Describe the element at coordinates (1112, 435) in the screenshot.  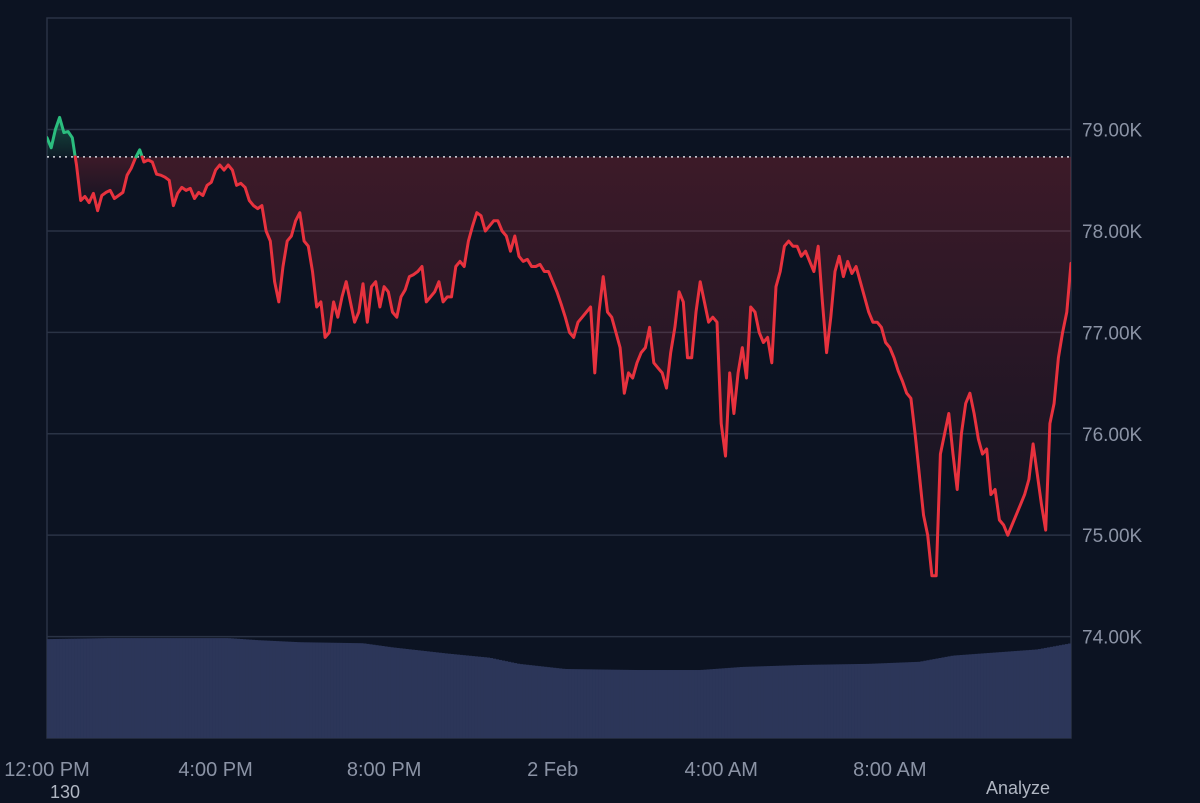
I see `y-tick-label: 76.00K` at that location.